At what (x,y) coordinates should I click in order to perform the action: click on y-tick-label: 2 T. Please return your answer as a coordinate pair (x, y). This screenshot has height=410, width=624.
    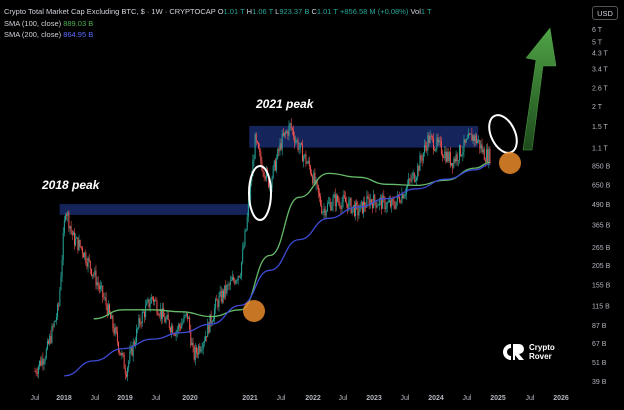
    Looking at the image, I should click on (597, 107).